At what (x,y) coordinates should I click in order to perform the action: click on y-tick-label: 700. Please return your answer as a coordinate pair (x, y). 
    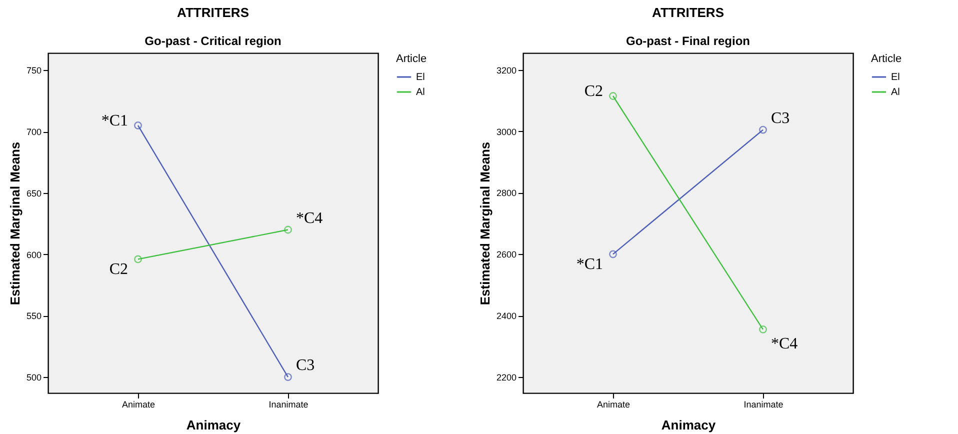
    Looking at the image, I should click on (34, 132).